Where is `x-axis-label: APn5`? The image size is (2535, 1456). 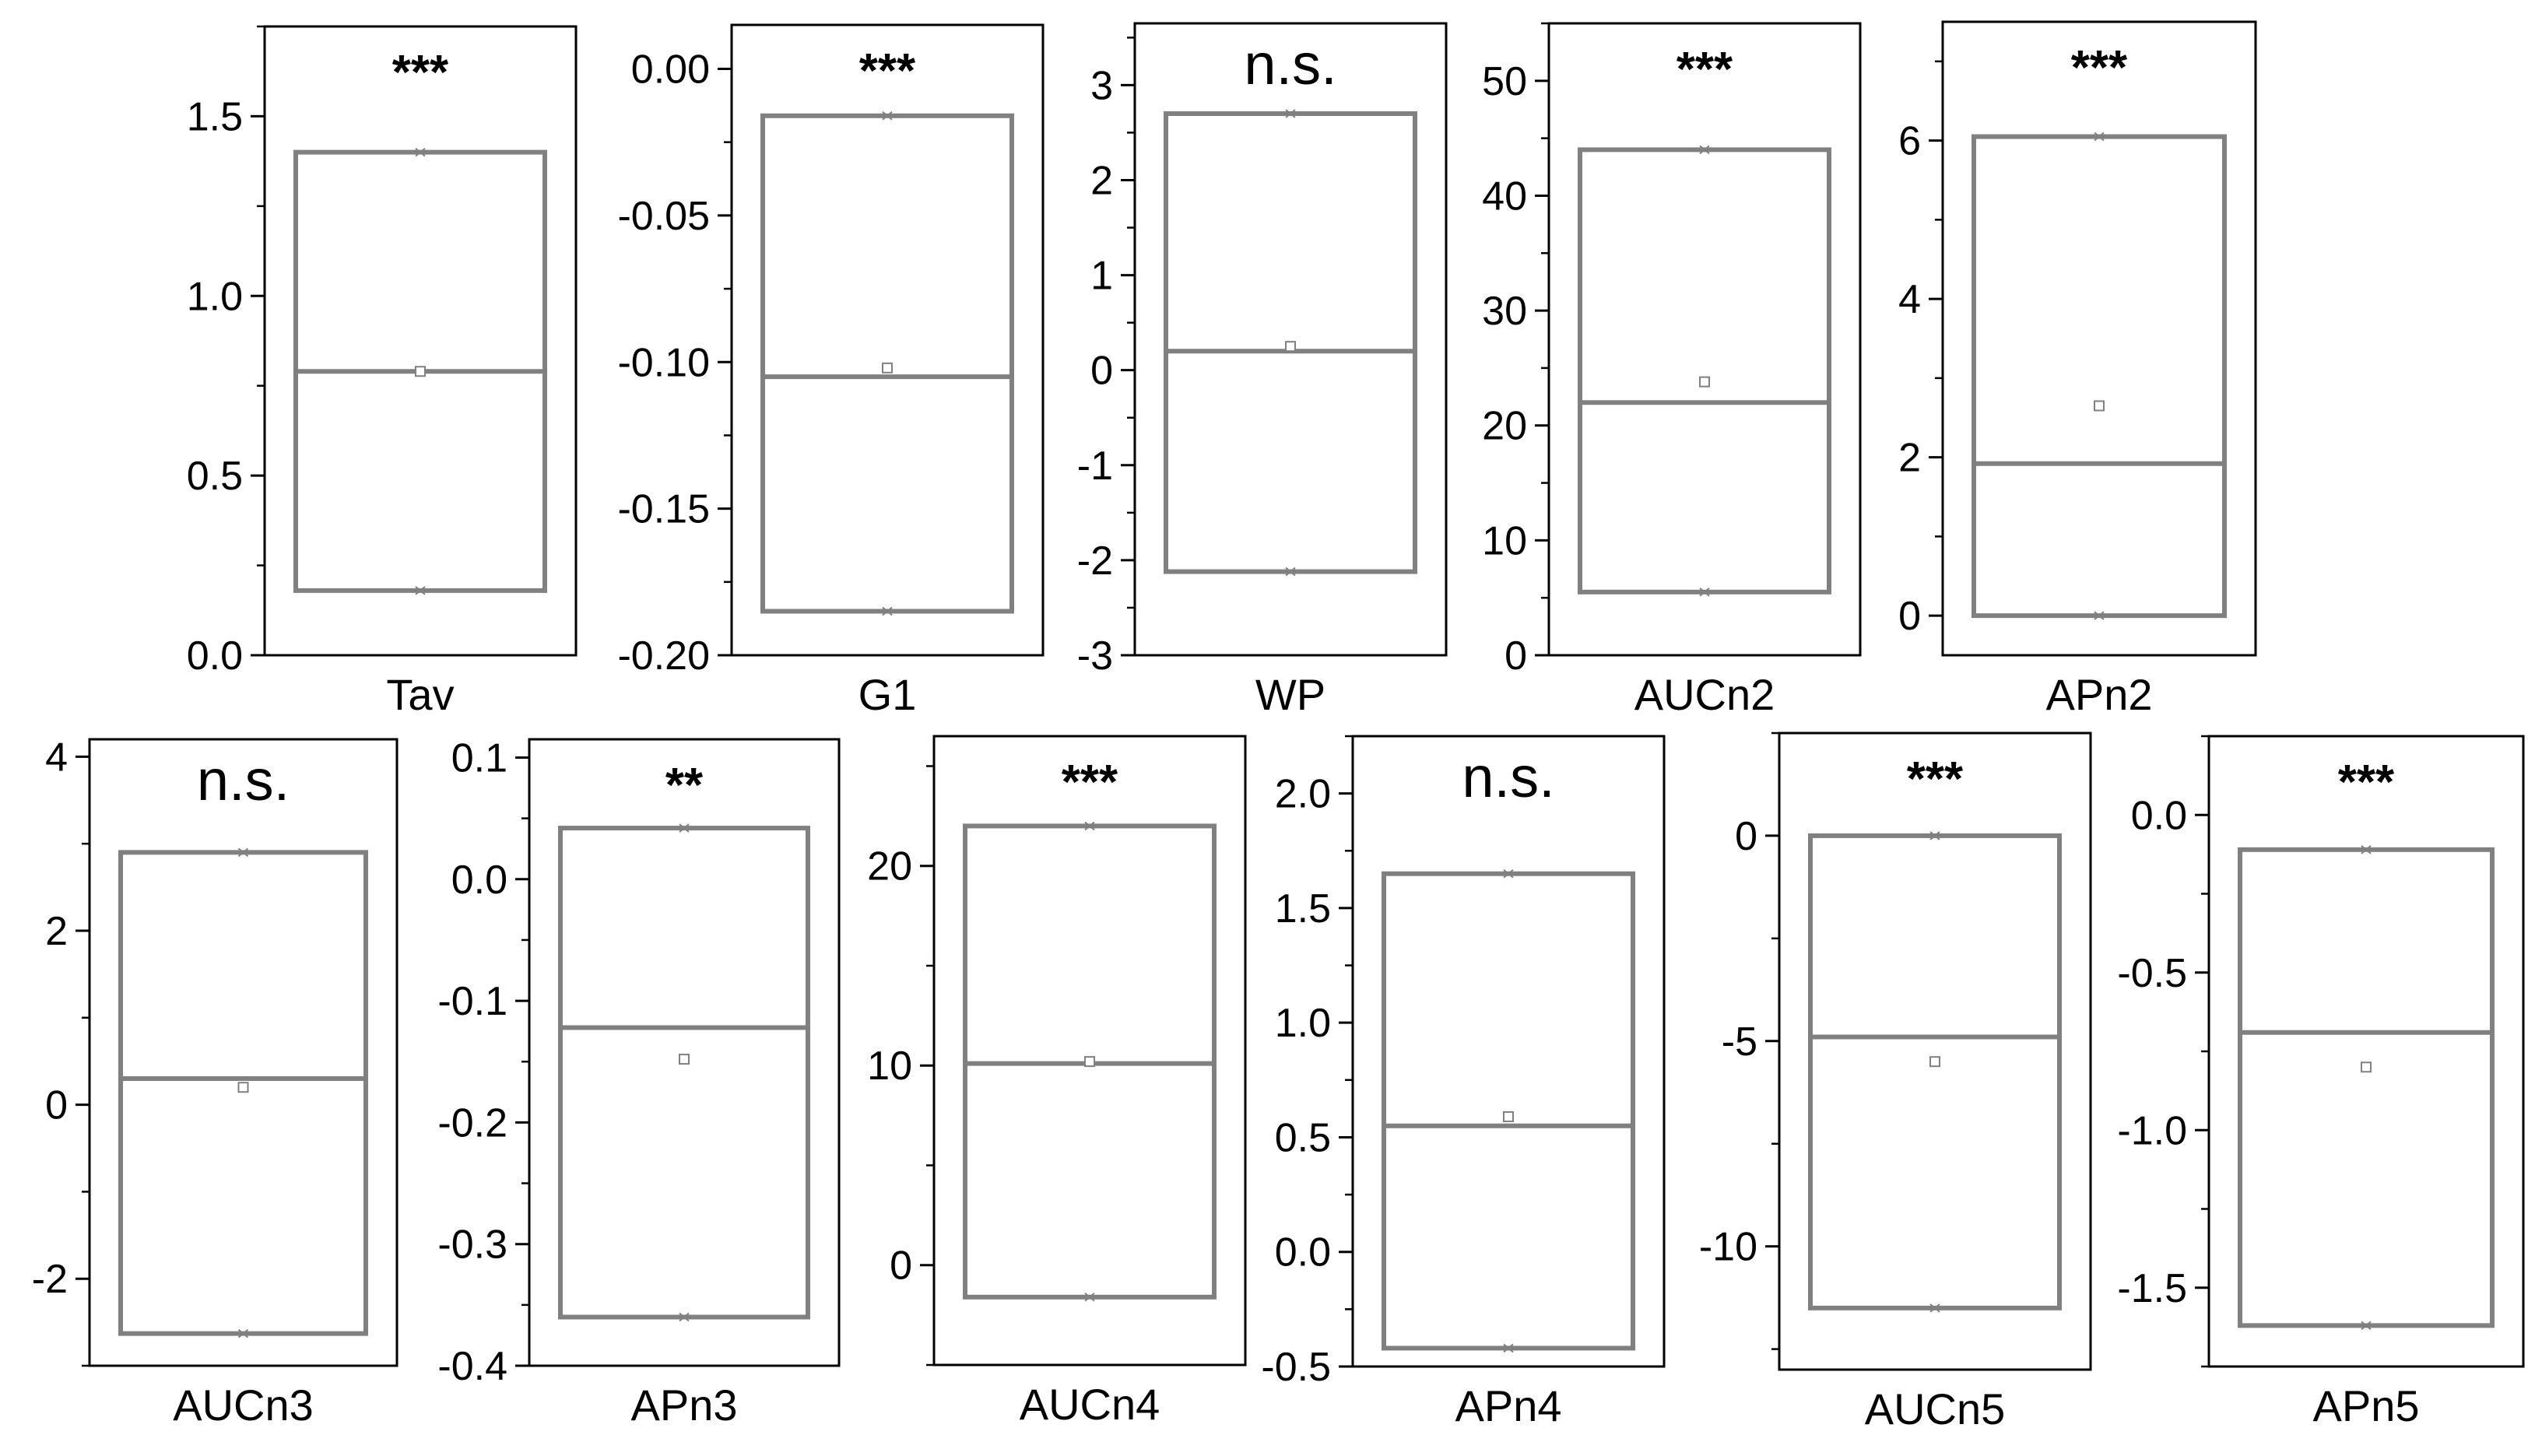 x-axis-label: APn5 is located at coordinates (2366, 1406).